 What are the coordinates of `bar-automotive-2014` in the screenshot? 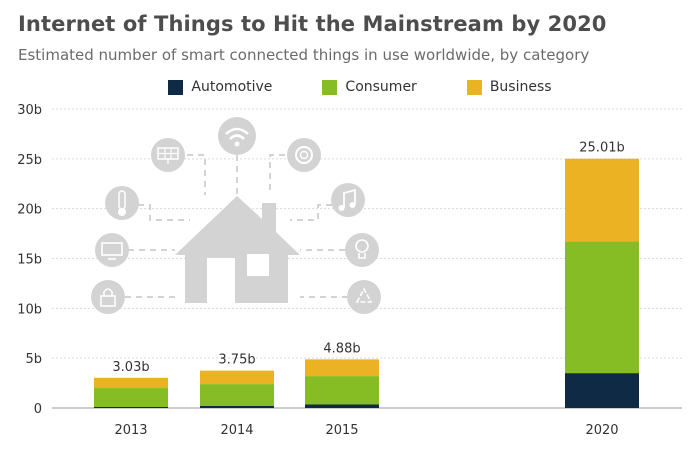 It's located at (237, 407).